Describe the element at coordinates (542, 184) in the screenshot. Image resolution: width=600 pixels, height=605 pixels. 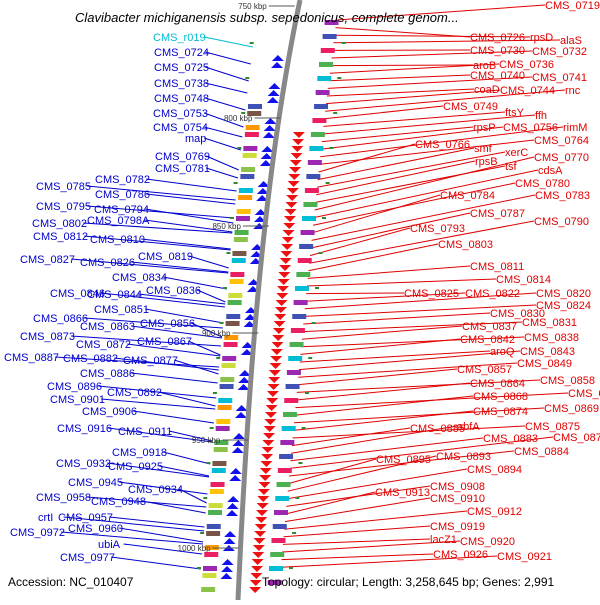
I see `gene-label-right: CMS_0780` at that location.